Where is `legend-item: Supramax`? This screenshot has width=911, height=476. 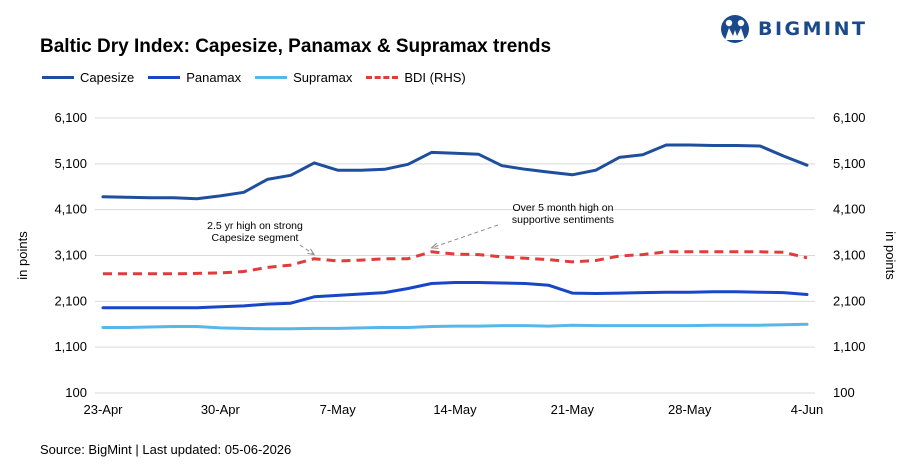
legend-item: Supramax is located at coordinates (303, 77).